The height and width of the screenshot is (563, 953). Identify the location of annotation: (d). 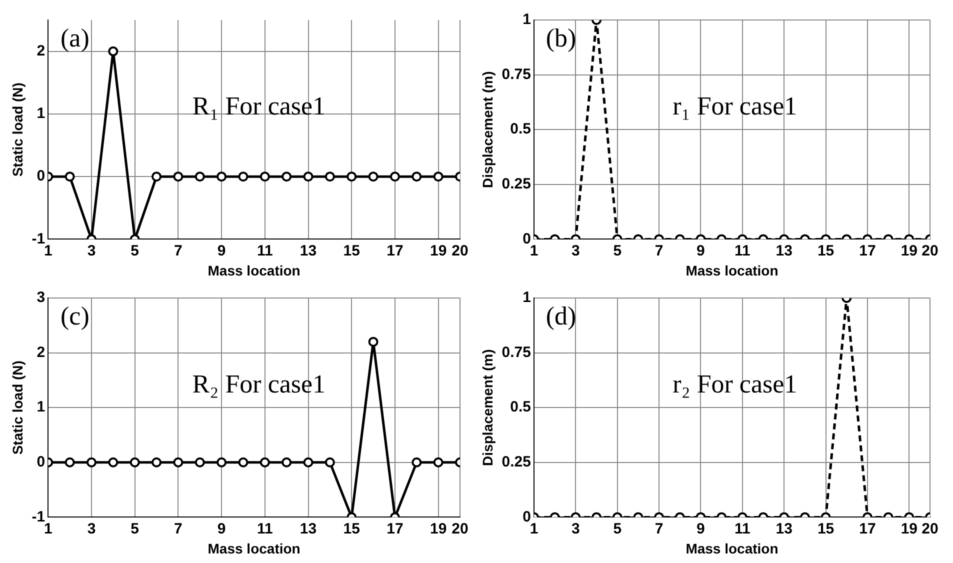
(561, 316).